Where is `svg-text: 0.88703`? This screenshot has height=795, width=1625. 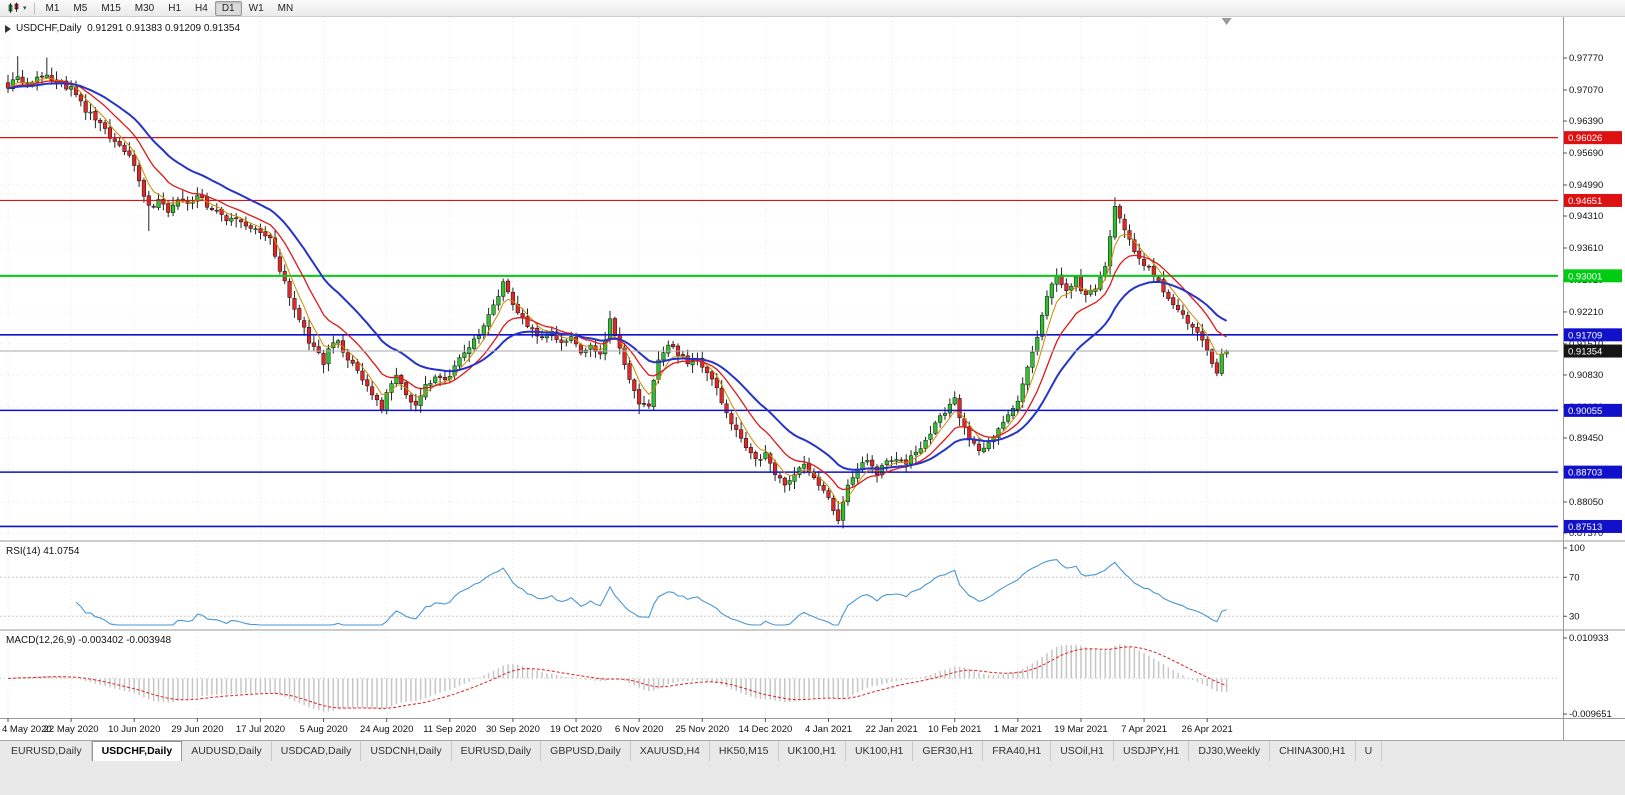 svg-text: 0.88703 is located at coordinates (1585, 473).